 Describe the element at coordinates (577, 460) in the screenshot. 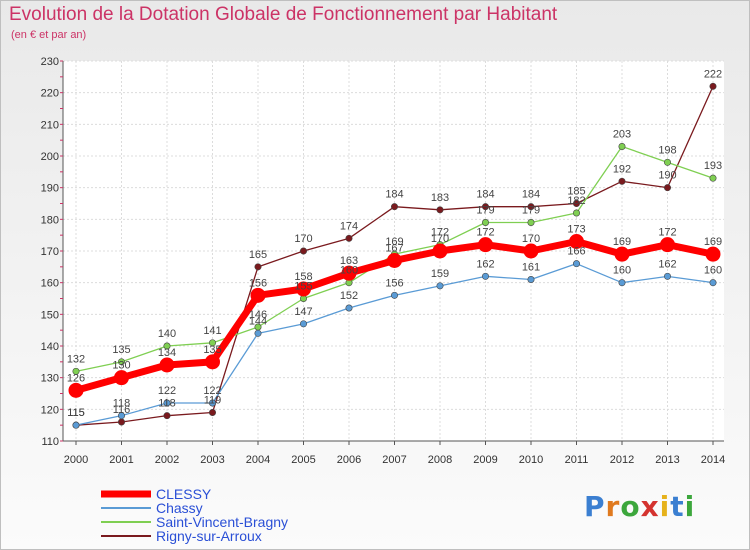

I see `x-tick-label: 2011` at that location.